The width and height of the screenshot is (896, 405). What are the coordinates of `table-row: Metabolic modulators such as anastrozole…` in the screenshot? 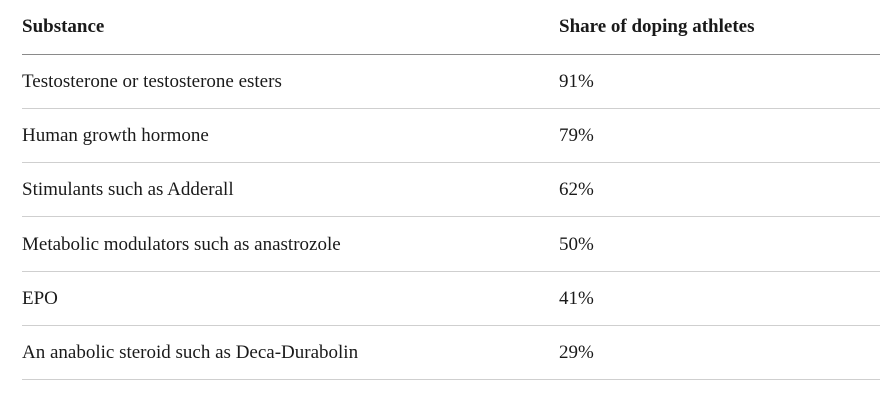 It's located at (451, 245).